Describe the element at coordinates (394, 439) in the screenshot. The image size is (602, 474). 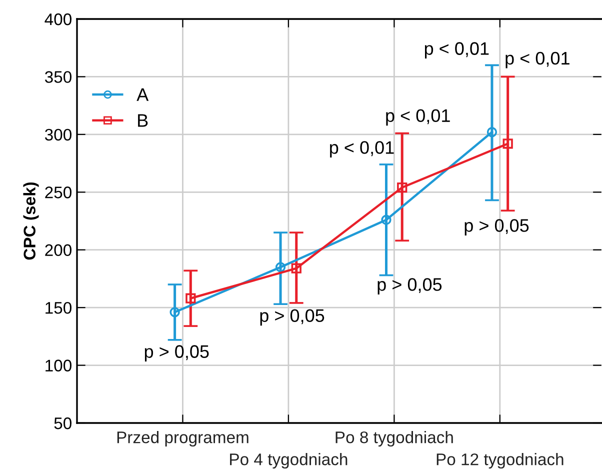
I see `x-tick-label: Po 8 tygodniach` at that location.